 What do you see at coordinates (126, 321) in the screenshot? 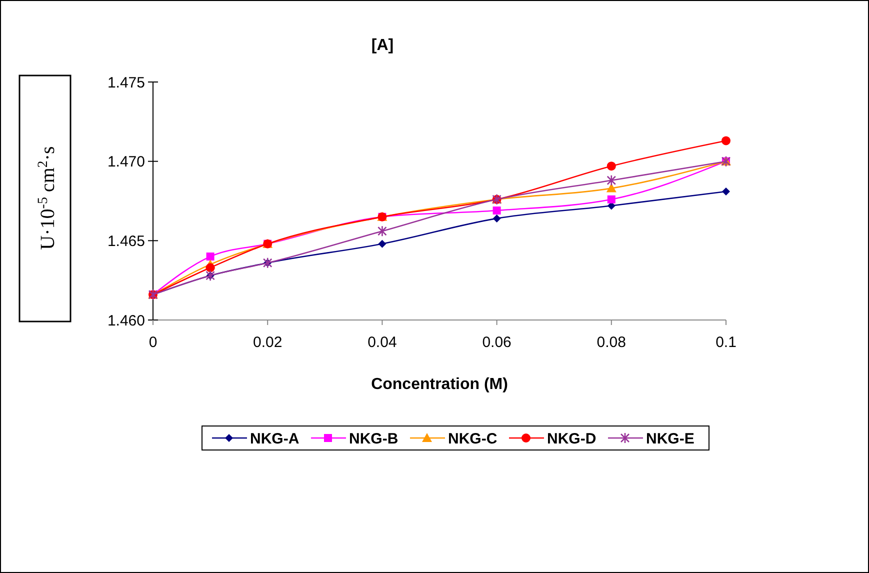
I see `y-tick-label: 1.460` at bounding box center [126, 321].